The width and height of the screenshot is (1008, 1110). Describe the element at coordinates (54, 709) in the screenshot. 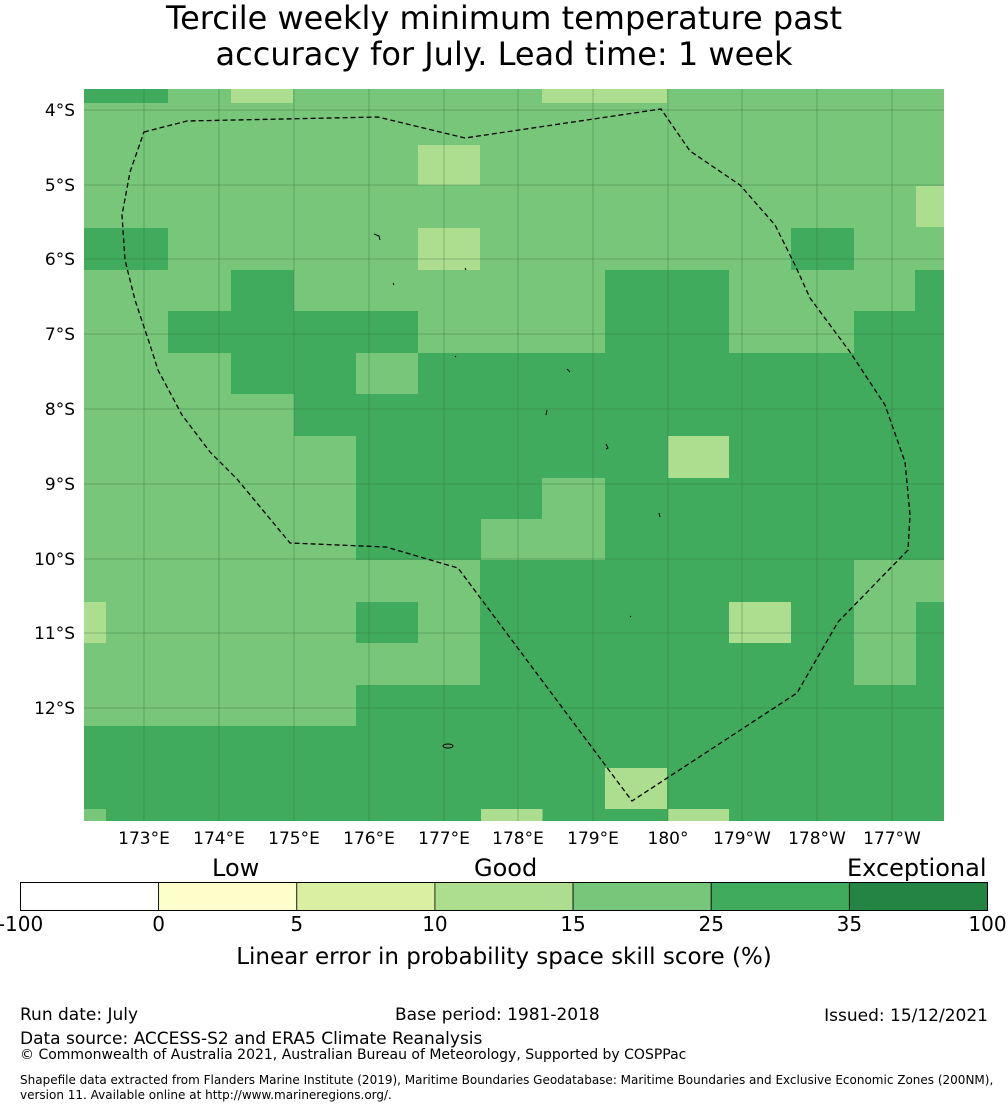

I see `latitude-tick-label: 12°S` at that location.